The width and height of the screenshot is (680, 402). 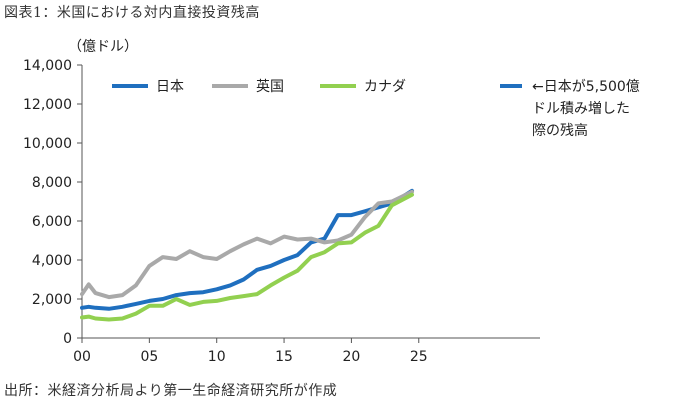 I want to click on annotation-text: ドル積み増した, so click(x=581, y=109).